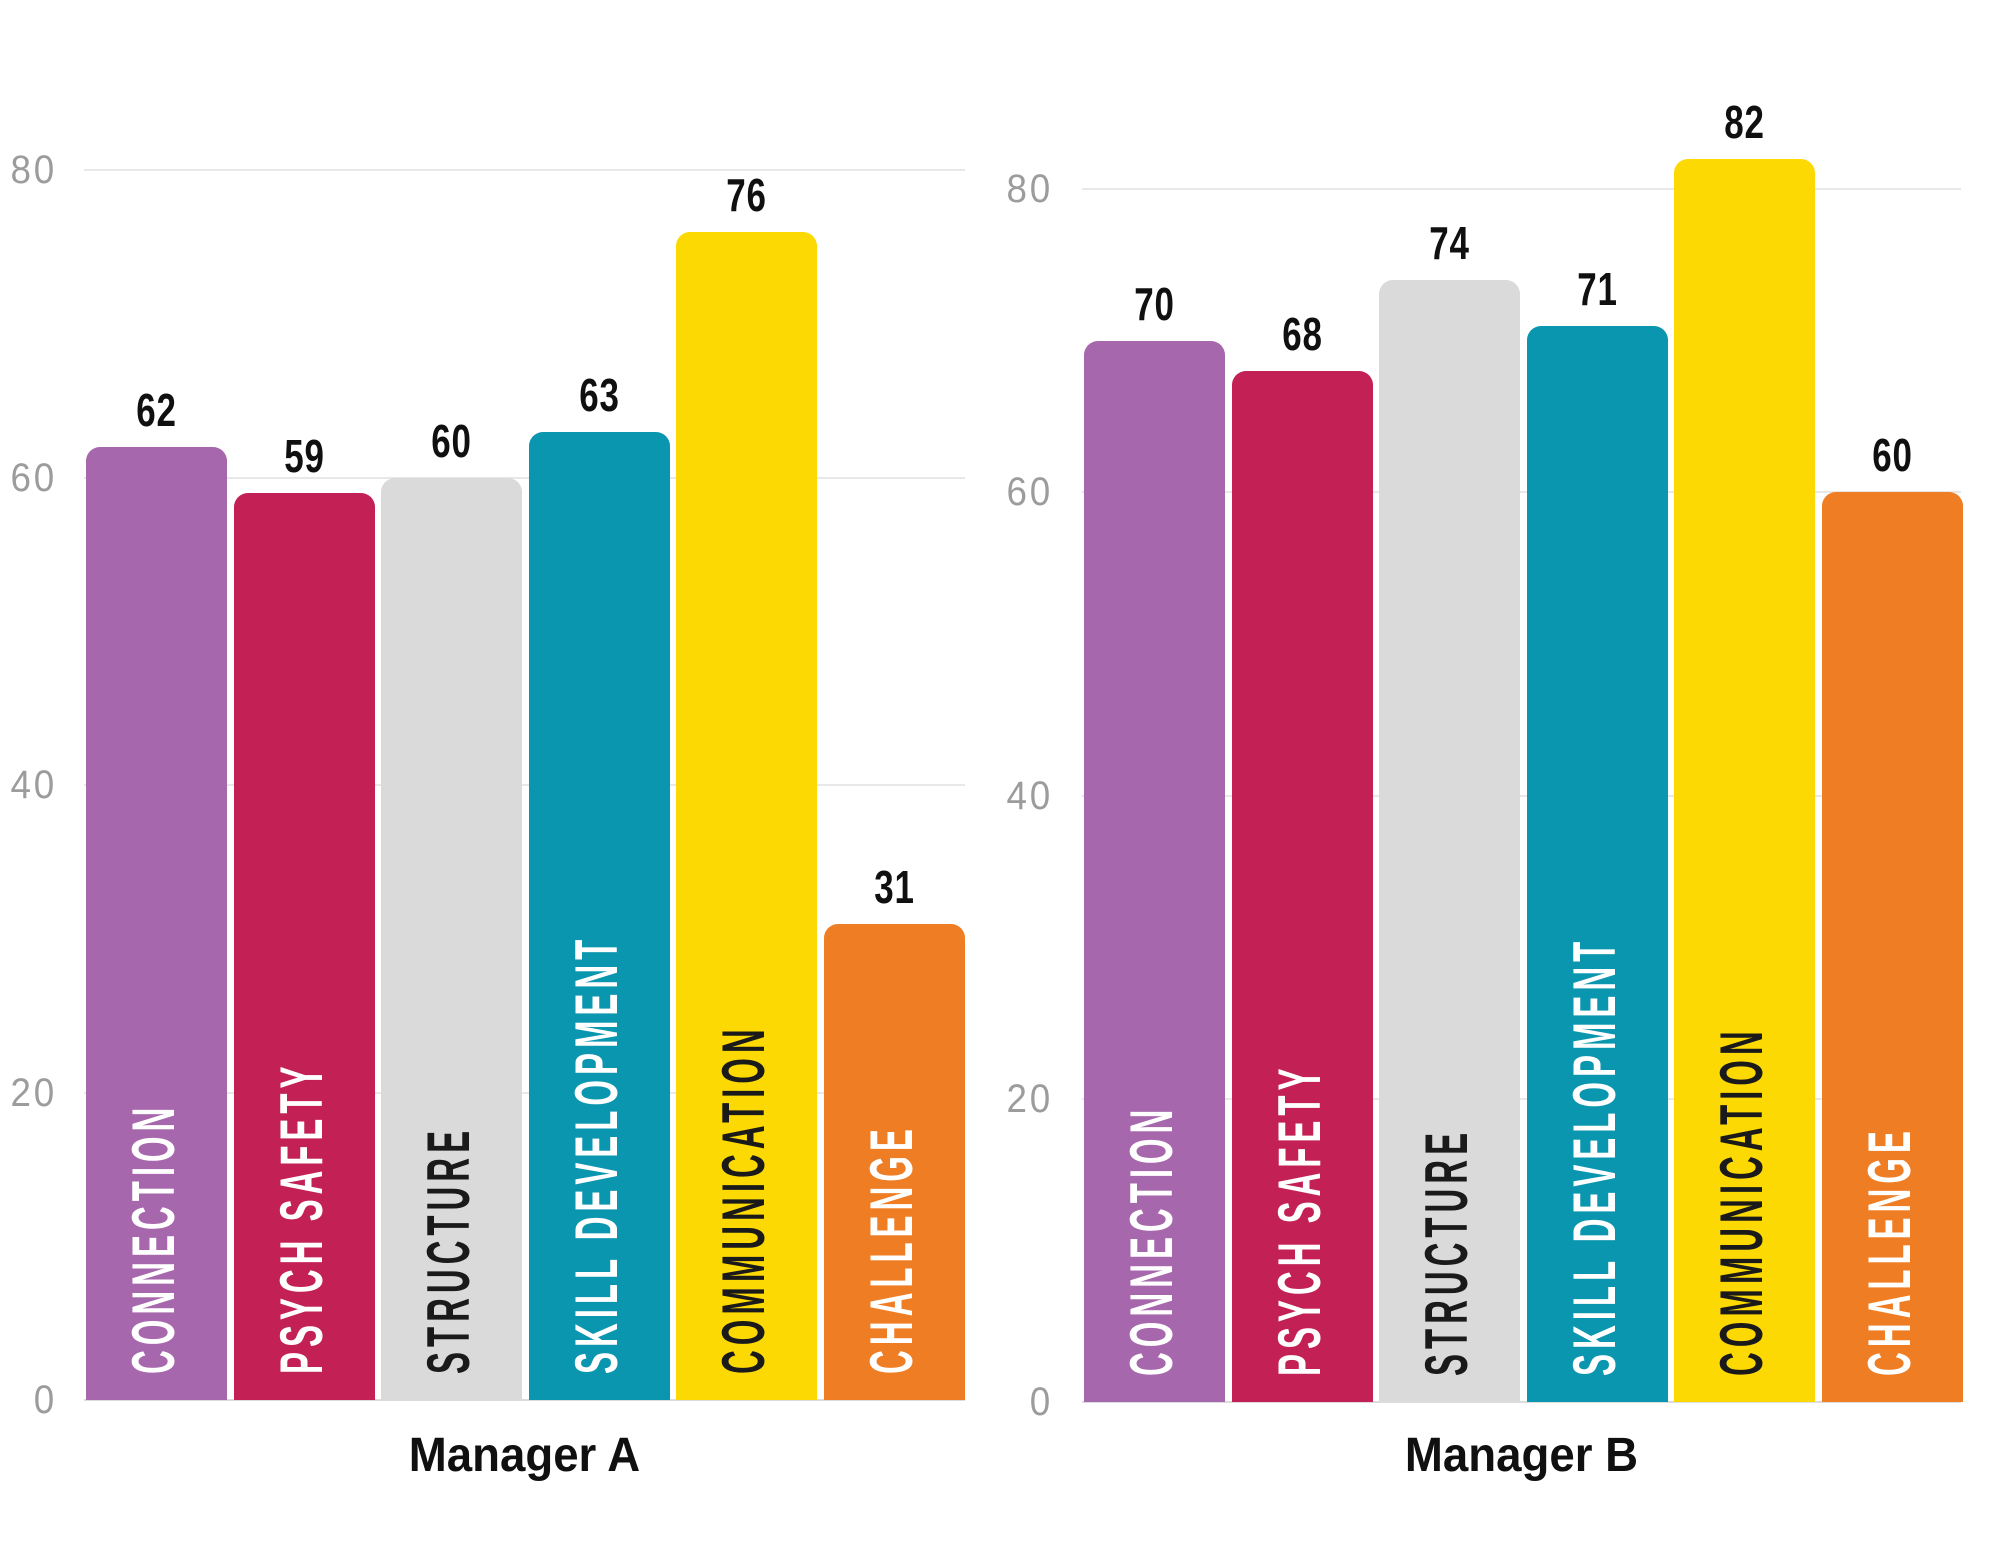 This screenshot has width=2000, height=1545. I want to click on bar-skill-development: 71 SKILL DEVELOPMENT, so click(1597, 834).